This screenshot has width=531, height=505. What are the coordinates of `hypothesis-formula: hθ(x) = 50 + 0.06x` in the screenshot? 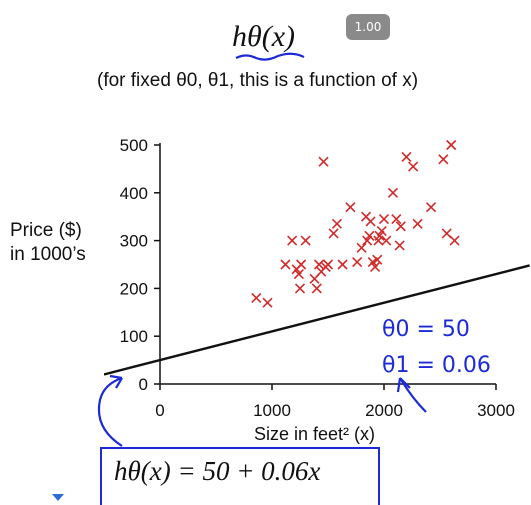 It's located at (217, 471).